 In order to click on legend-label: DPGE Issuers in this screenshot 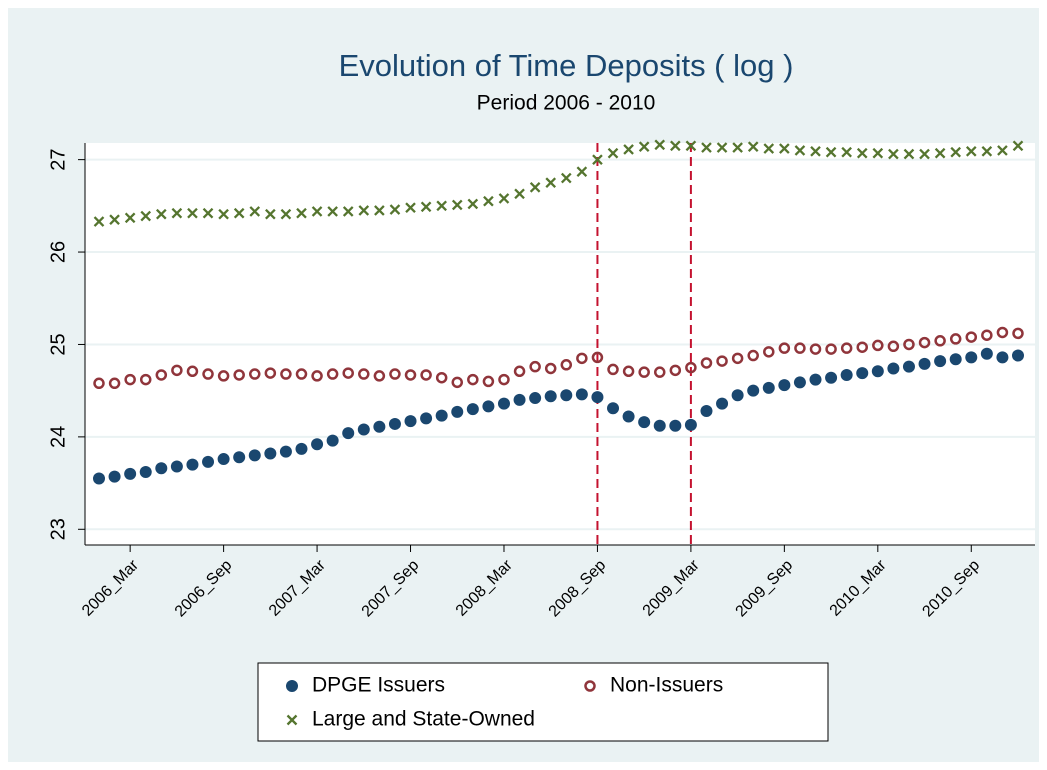, I will do `click(378, 685)`.